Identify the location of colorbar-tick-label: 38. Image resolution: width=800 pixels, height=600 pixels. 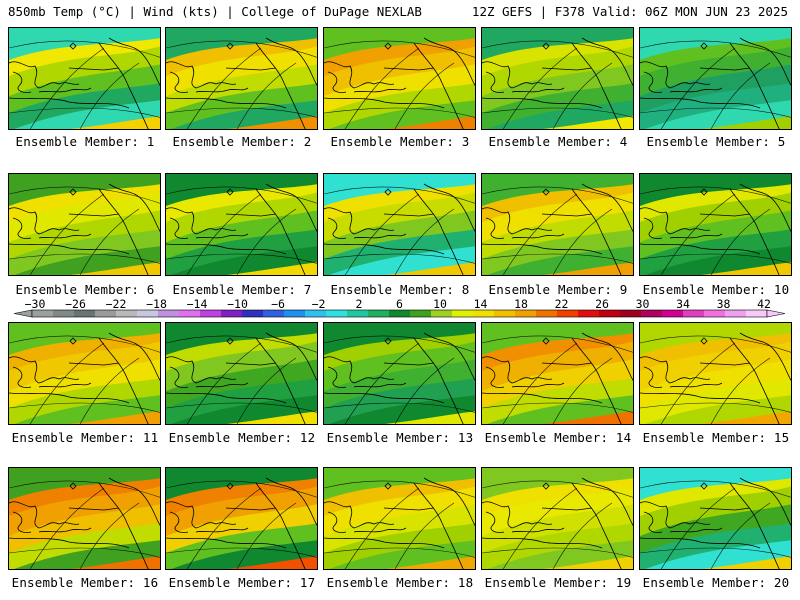
(723, 304).